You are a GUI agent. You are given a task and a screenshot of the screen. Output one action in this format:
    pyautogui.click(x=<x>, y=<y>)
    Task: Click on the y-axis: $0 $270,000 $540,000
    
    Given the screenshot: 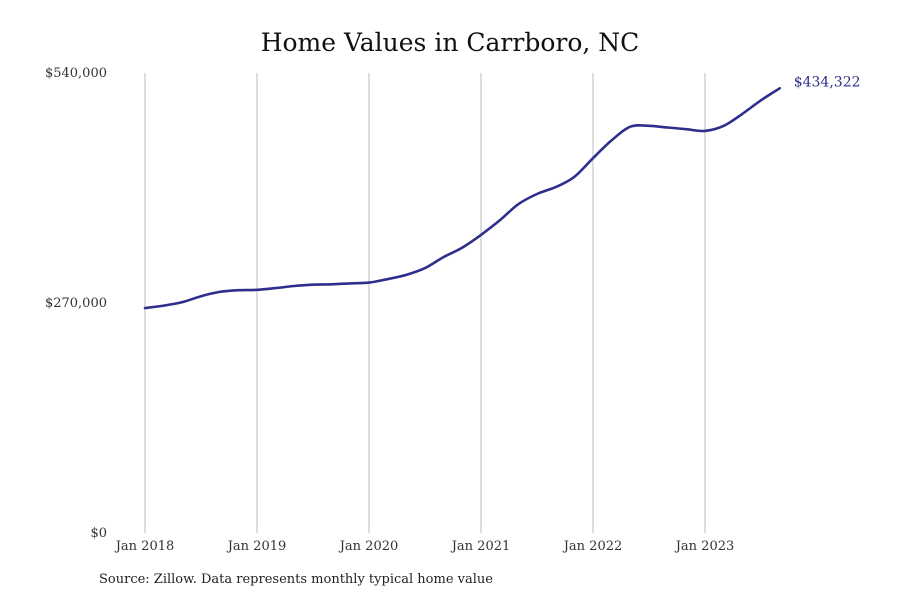 What is the action you would take?
    pyautogui.click(x=76, y=303)
    